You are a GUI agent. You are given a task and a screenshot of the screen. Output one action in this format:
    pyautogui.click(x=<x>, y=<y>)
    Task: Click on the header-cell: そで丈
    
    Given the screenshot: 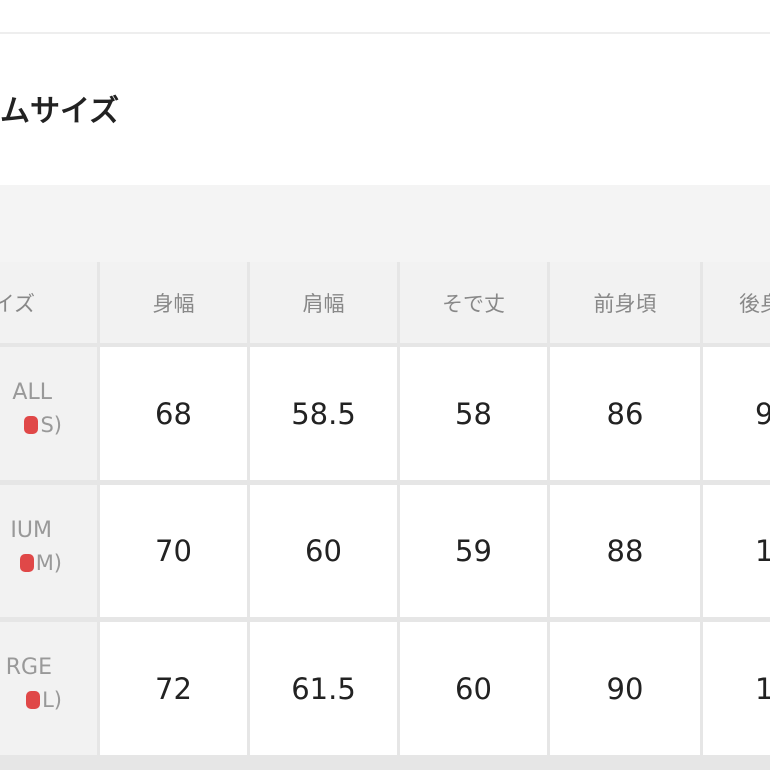 What is the action you would take?
    pyautogui.click(x=473, y=302)
    